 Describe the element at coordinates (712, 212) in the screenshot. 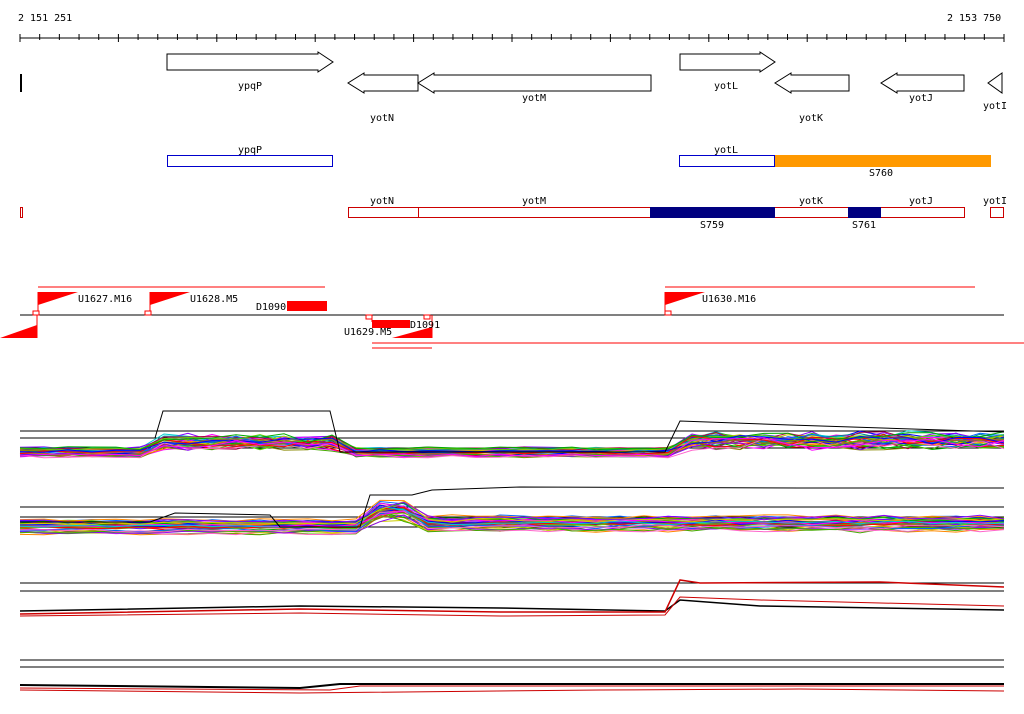

I see `segment-S759` at that location.